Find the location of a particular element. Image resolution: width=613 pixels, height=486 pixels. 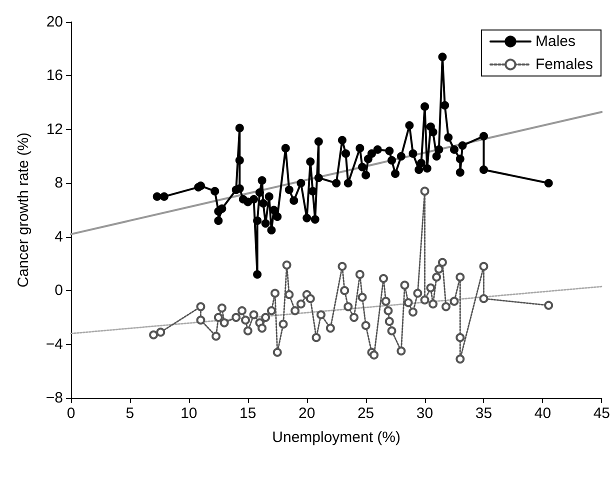

y-tick-label: 16 is located at coordinates (54, 75).